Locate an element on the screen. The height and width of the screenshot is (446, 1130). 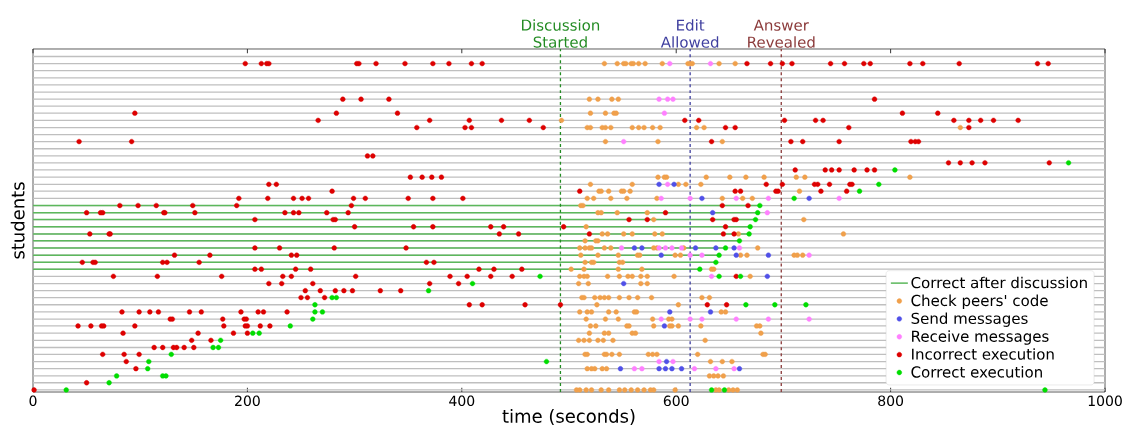
x-tick-label: 600 is located at coordinates (676, 401).